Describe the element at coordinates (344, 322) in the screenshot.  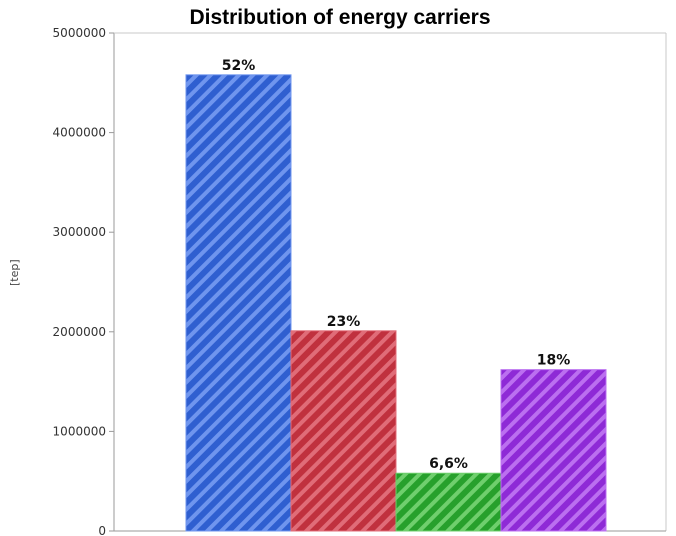
I see `bar-data-label: 23%` at that location.